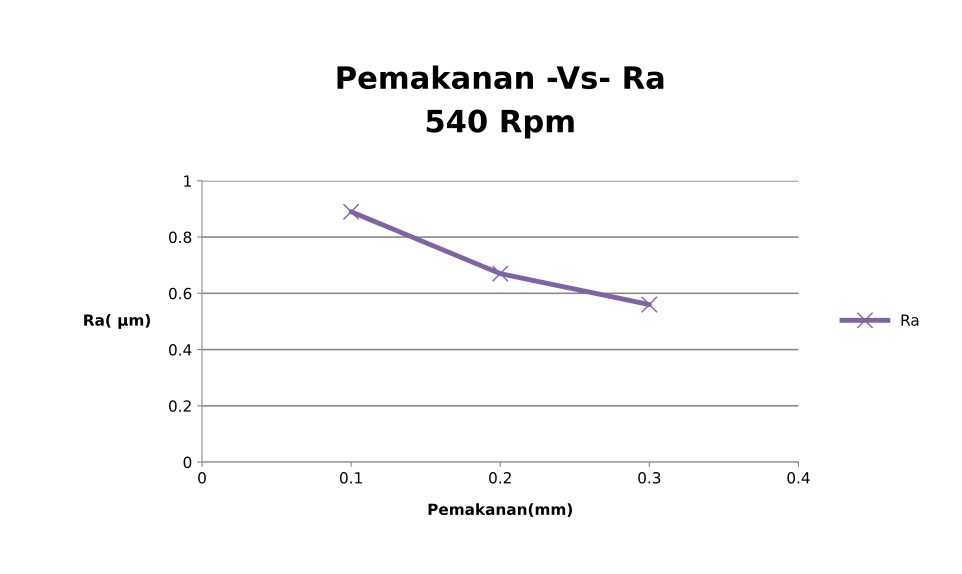 This screenshot has width=962, height=574. What do you see at coordinates (910, 320) in the screenshot?
I see `legend-label: Ra` at bounding box center [910, 320].